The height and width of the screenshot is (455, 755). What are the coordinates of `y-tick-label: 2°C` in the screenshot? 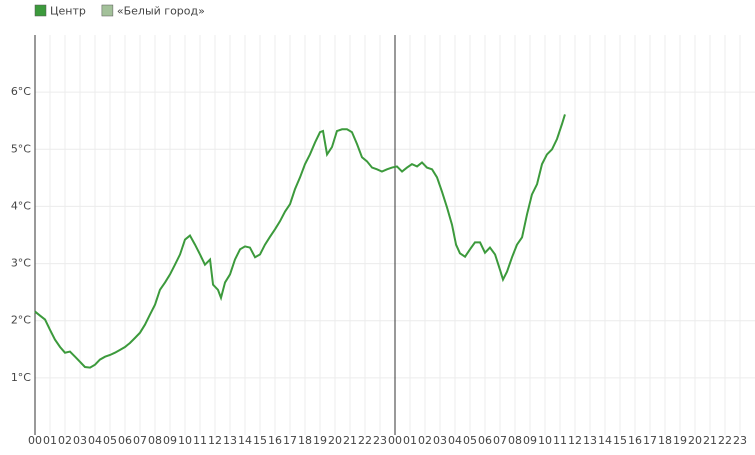 It's located at (21, 320).